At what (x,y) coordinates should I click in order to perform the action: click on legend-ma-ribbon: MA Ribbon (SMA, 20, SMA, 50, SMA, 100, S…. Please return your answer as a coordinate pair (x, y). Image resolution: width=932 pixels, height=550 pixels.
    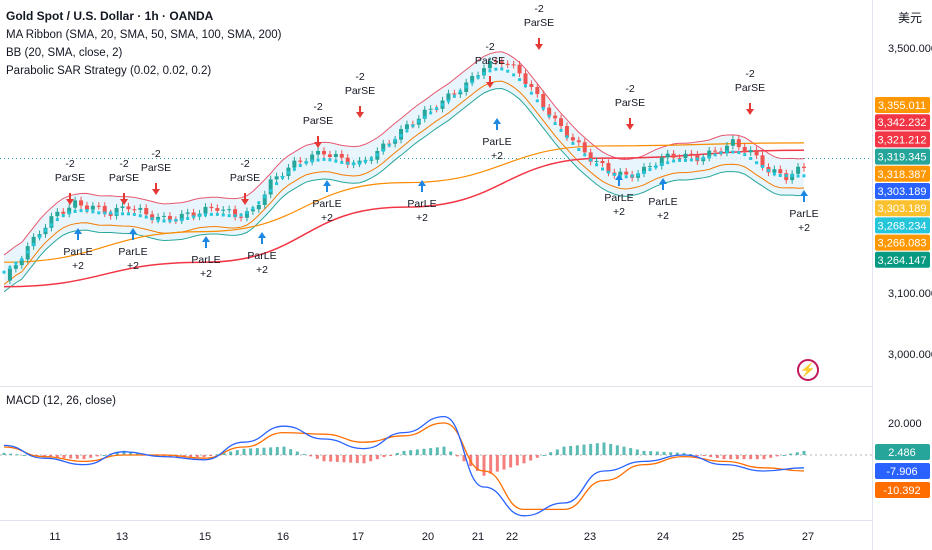
    Looking at the image, I should click on (144, 35).